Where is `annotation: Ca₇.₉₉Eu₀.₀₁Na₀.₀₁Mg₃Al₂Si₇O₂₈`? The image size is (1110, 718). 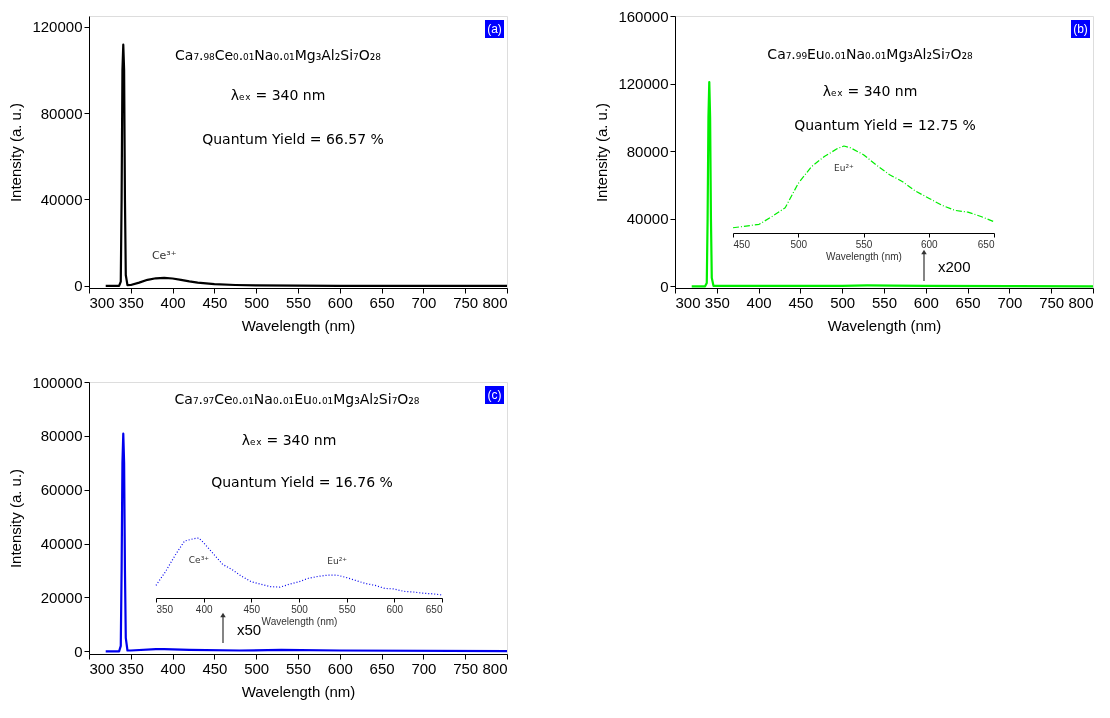
annotation: Ca₇.₉₉Eu₀.₀₁Na₀.₀₁Mg₃Al₂Si₇O₂₈ is located at coordinates (870, 54).